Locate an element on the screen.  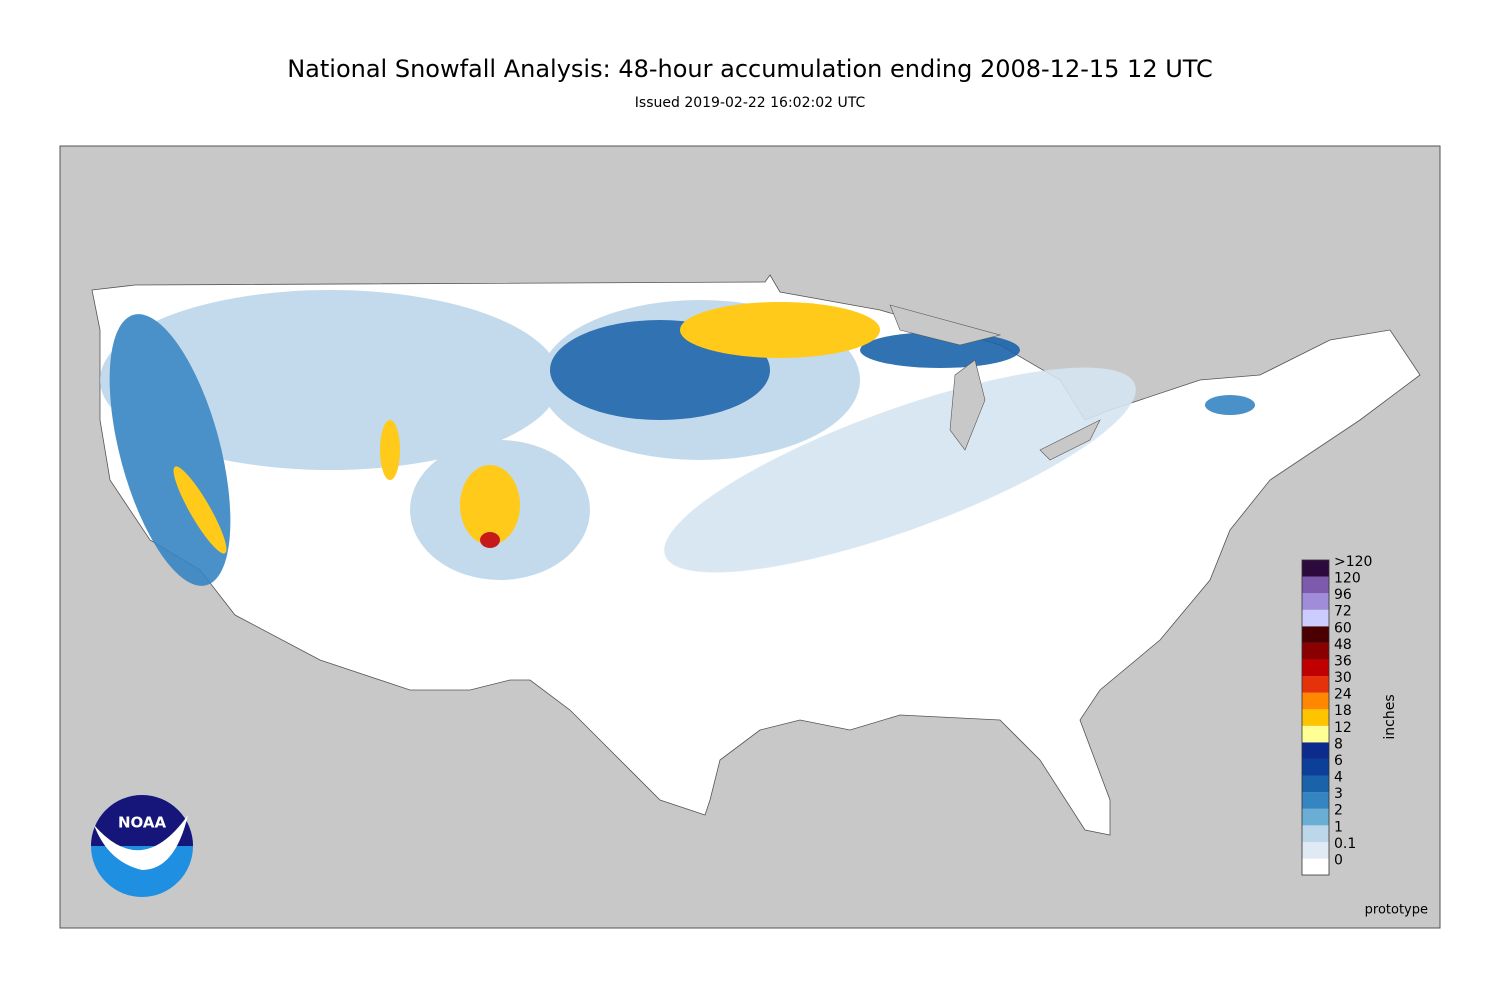
legend-label: 8 is located at coordinates (1338, 744).